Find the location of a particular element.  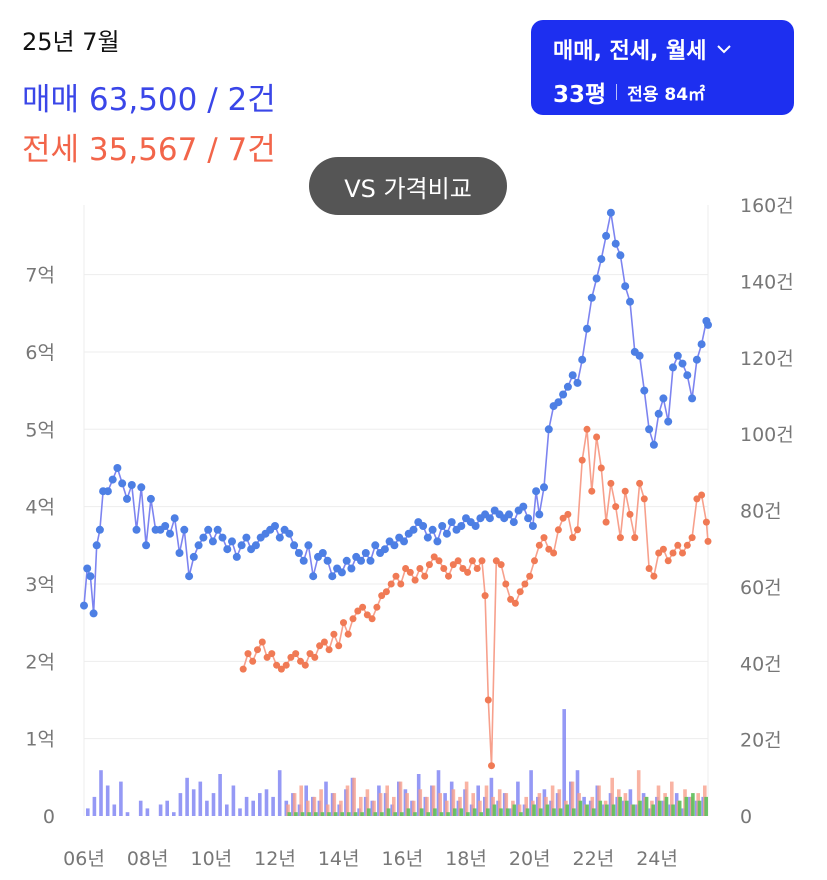

trade-type-filter-button: 매매, 전세, 월세 33평 전용 84㎡ is located at coordinates (662, 67).